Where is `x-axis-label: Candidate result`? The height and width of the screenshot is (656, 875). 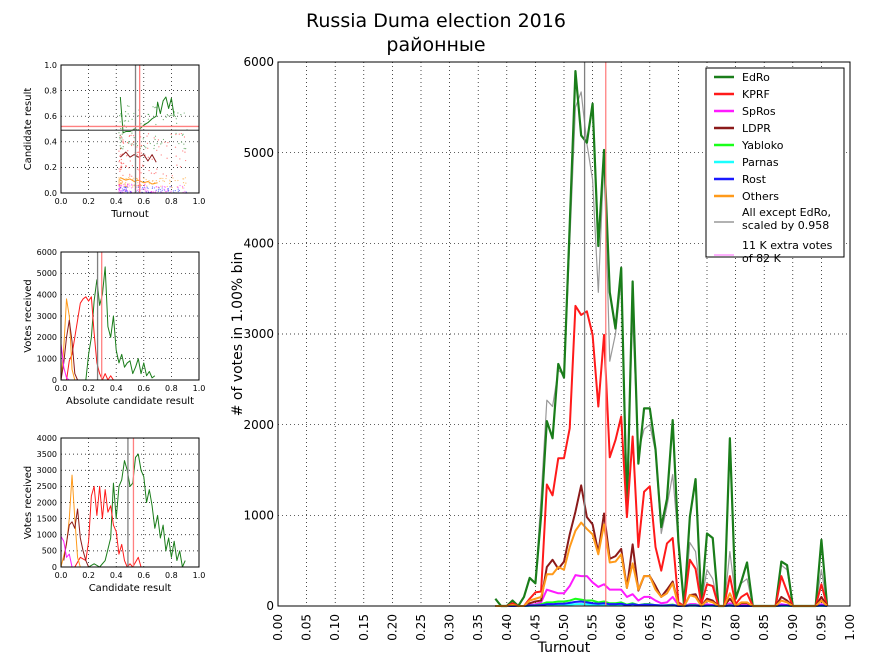
x-axis-label: Candidate result is located at coordinates (130, 588).